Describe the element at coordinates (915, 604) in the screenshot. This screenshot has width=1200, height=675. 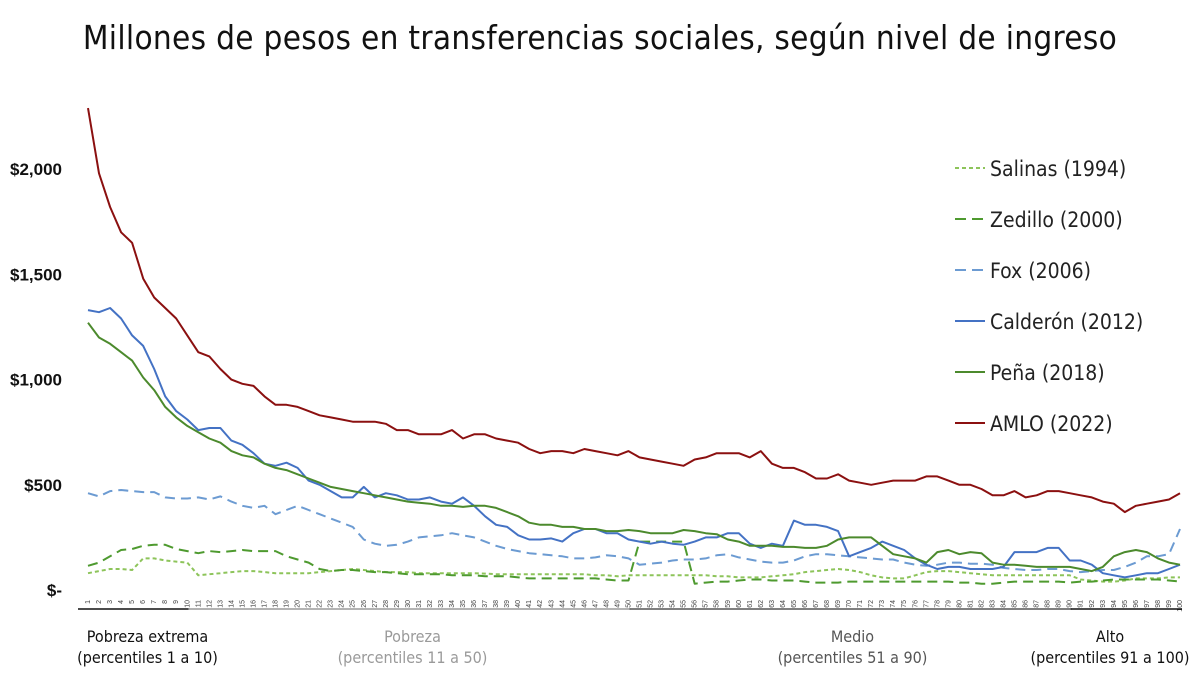
I see `x-tick-label: 76` at that location.